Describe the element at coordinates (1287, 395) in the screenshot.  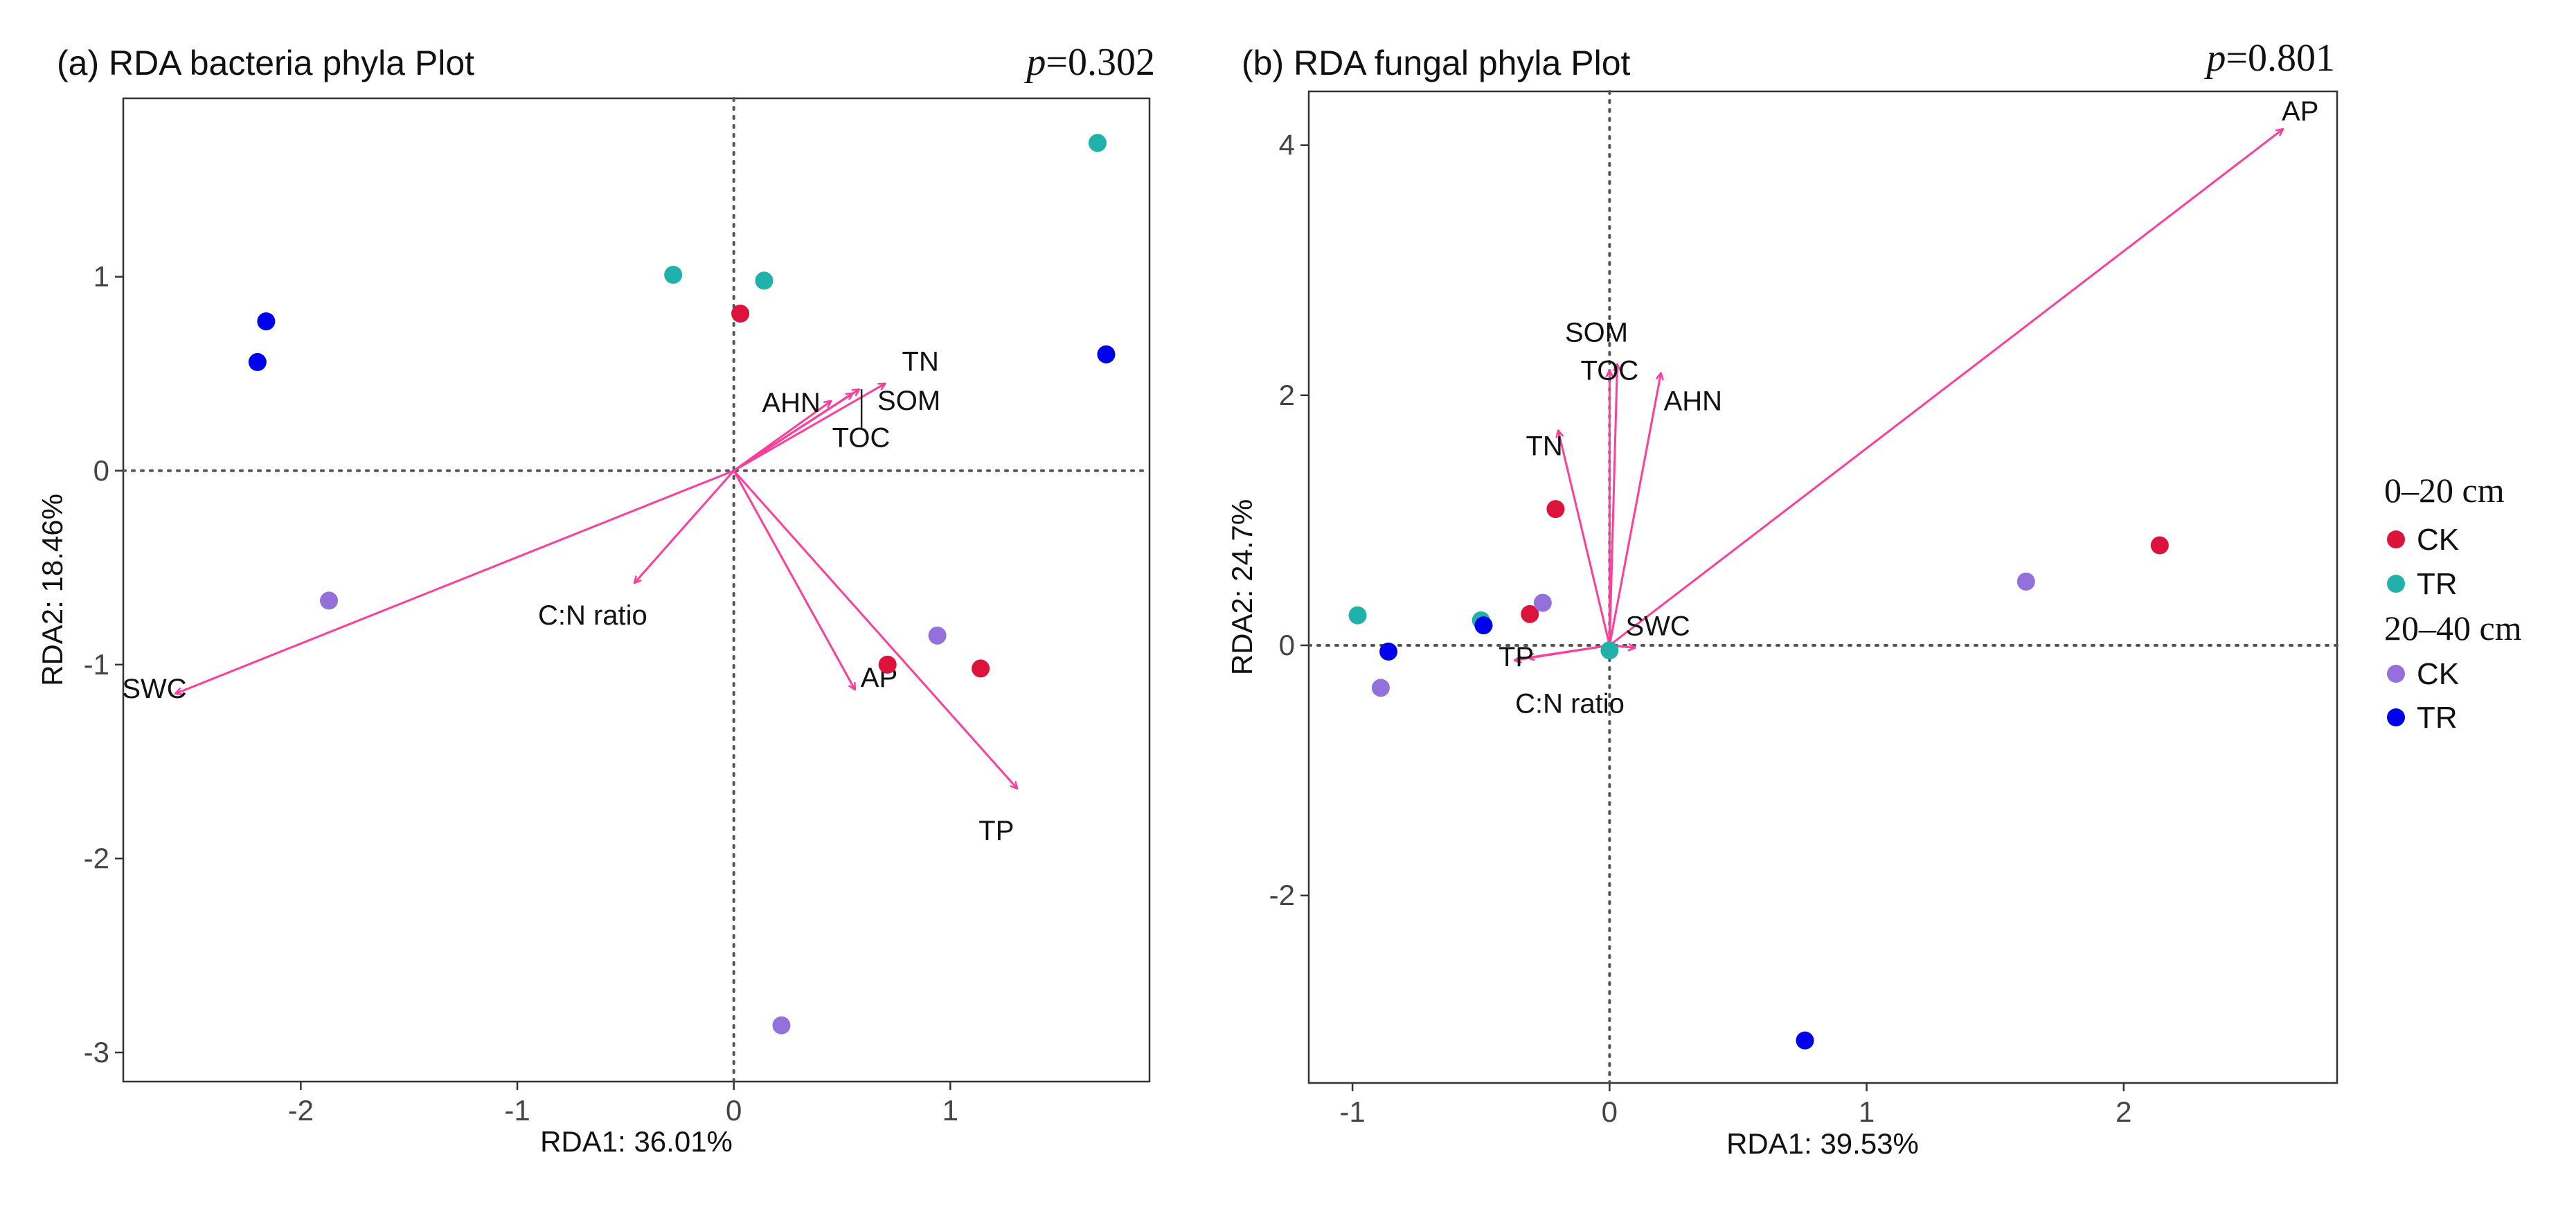
I see `y-tick-label: 2` at that location.